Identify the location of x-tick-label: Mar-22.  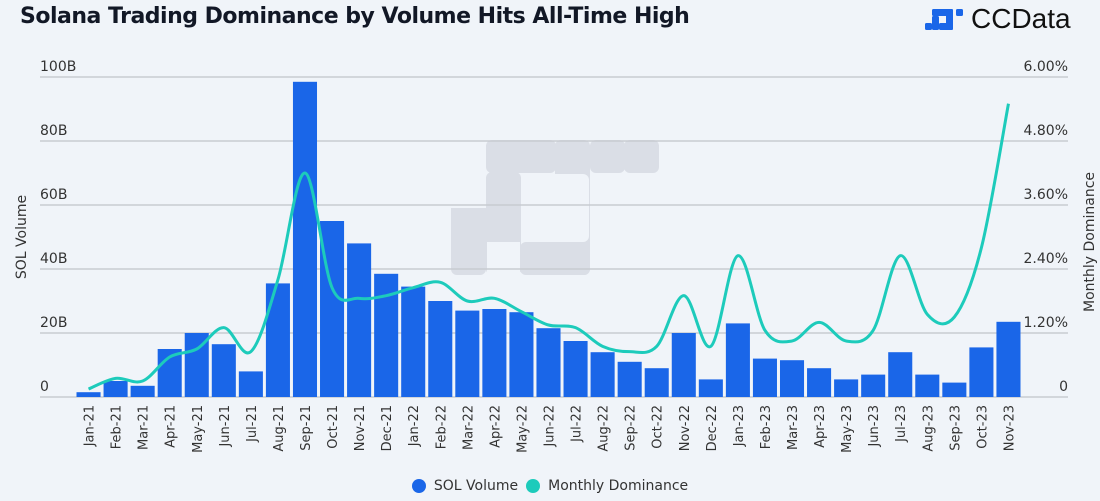
(468, 427).